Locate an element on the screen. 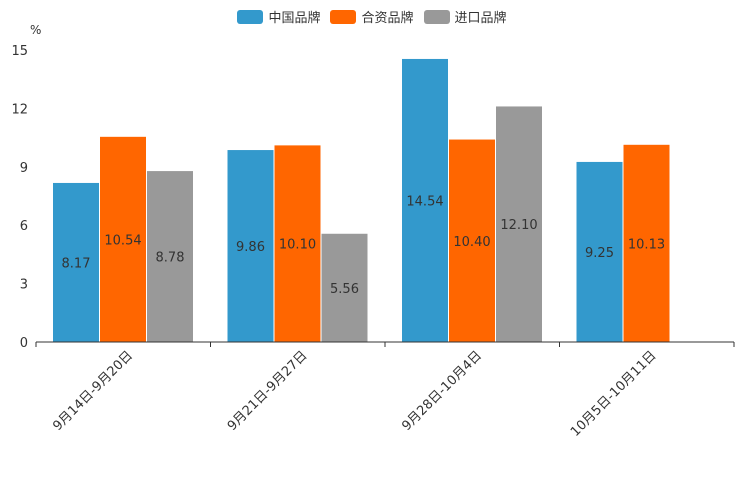 The width and height of the screenshot is (744, 496). legend-item-china-brand: 中国品牌 is located at coordinates (278, 16).